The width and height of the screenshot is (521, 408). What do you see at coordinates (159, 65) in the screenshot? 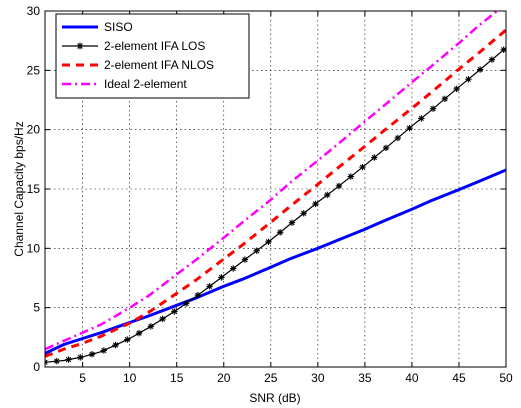
I see `legend-label: 2-element IFA NLOS` at bounding box center [159, 65].